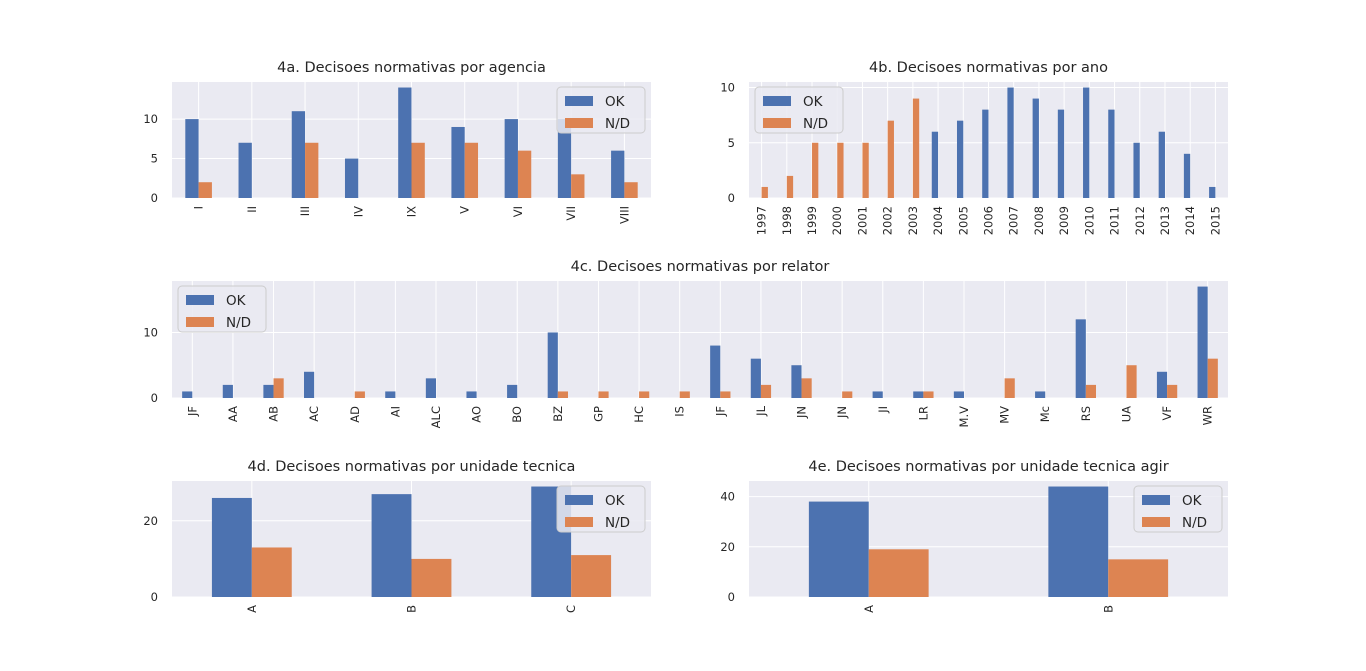 This screenshot has width=1366, height=671. What do you see at coordinates (1165, 220) in the screenshot?
I see `x-tick-label: 2013` at bounding box center [1165, 220].